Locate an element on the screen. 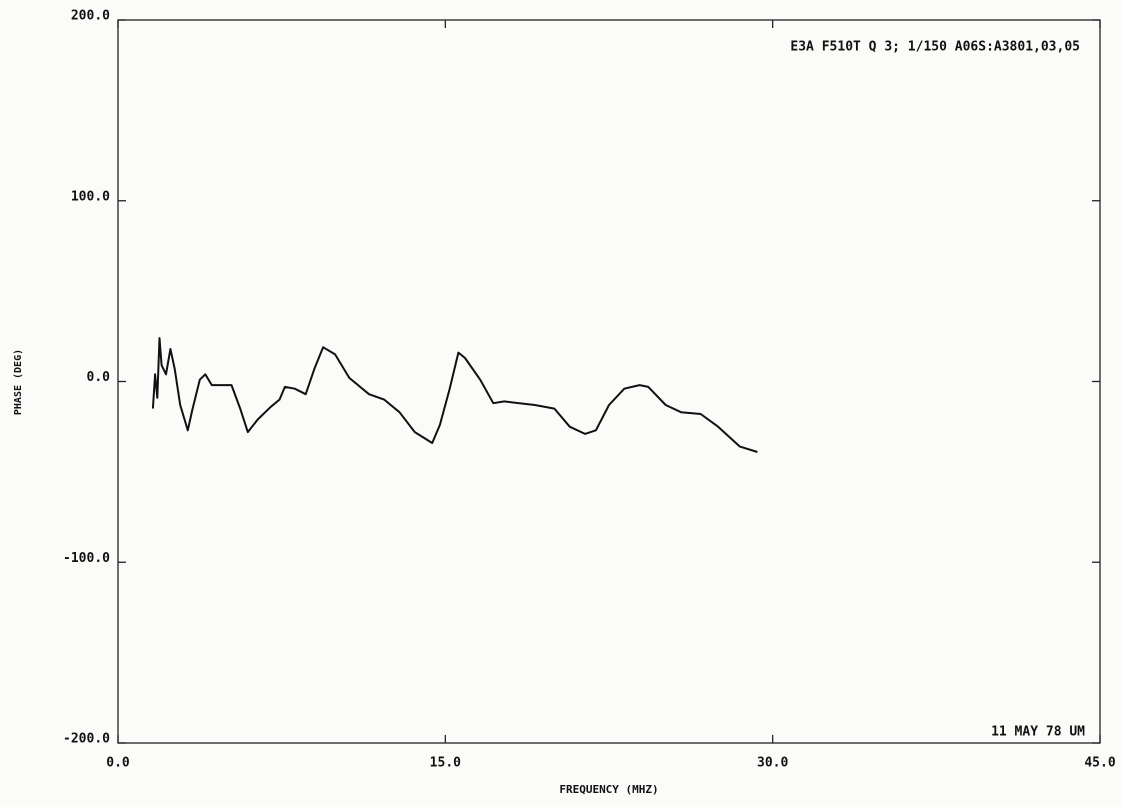 The image size is (1121, 807). y-tick-label: 200.0 is located at coordinates (90, 16).